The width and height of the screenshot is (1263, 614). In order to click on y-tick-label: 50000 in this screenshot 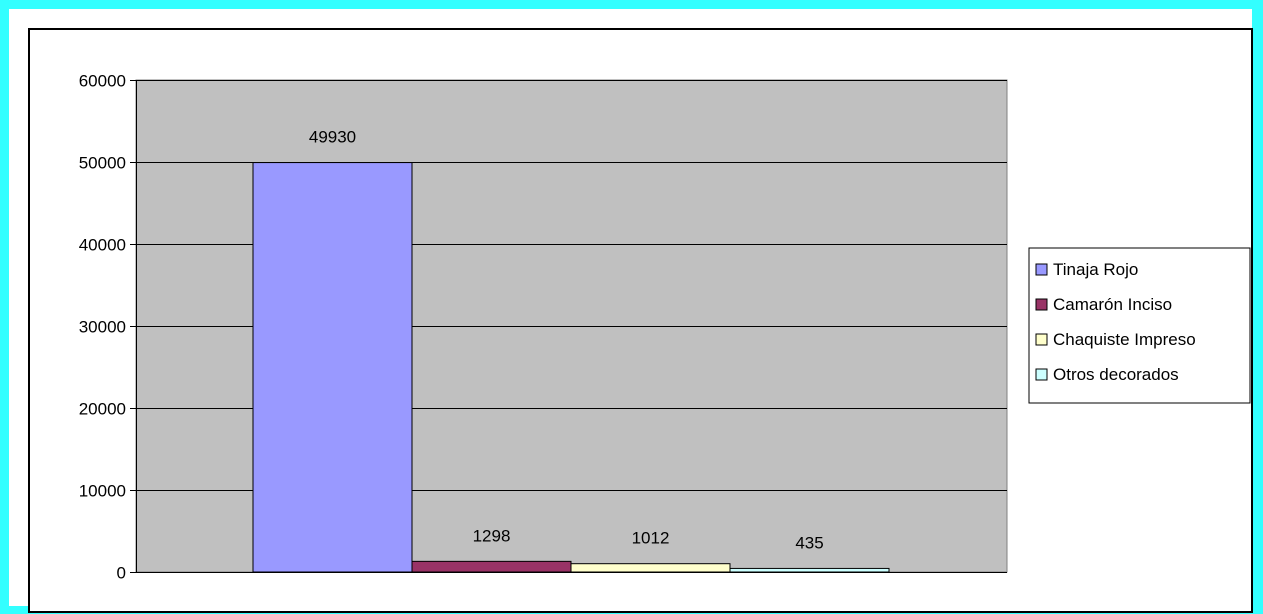, I will do `click(102, 163)`.